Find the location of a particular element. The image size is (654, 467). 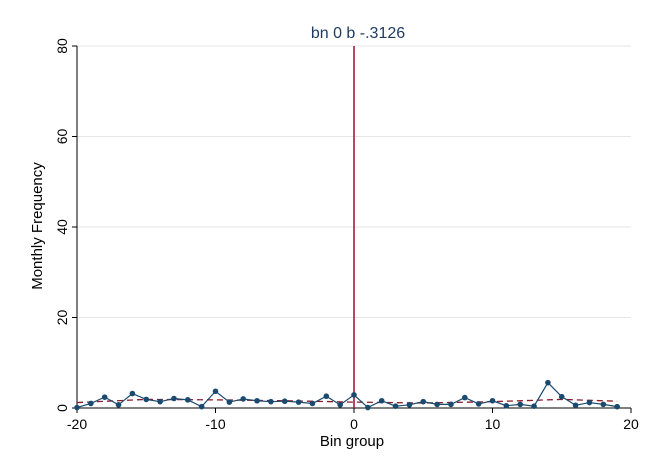

x-tick-label-4: 20 is located at coordinates (631, 424).